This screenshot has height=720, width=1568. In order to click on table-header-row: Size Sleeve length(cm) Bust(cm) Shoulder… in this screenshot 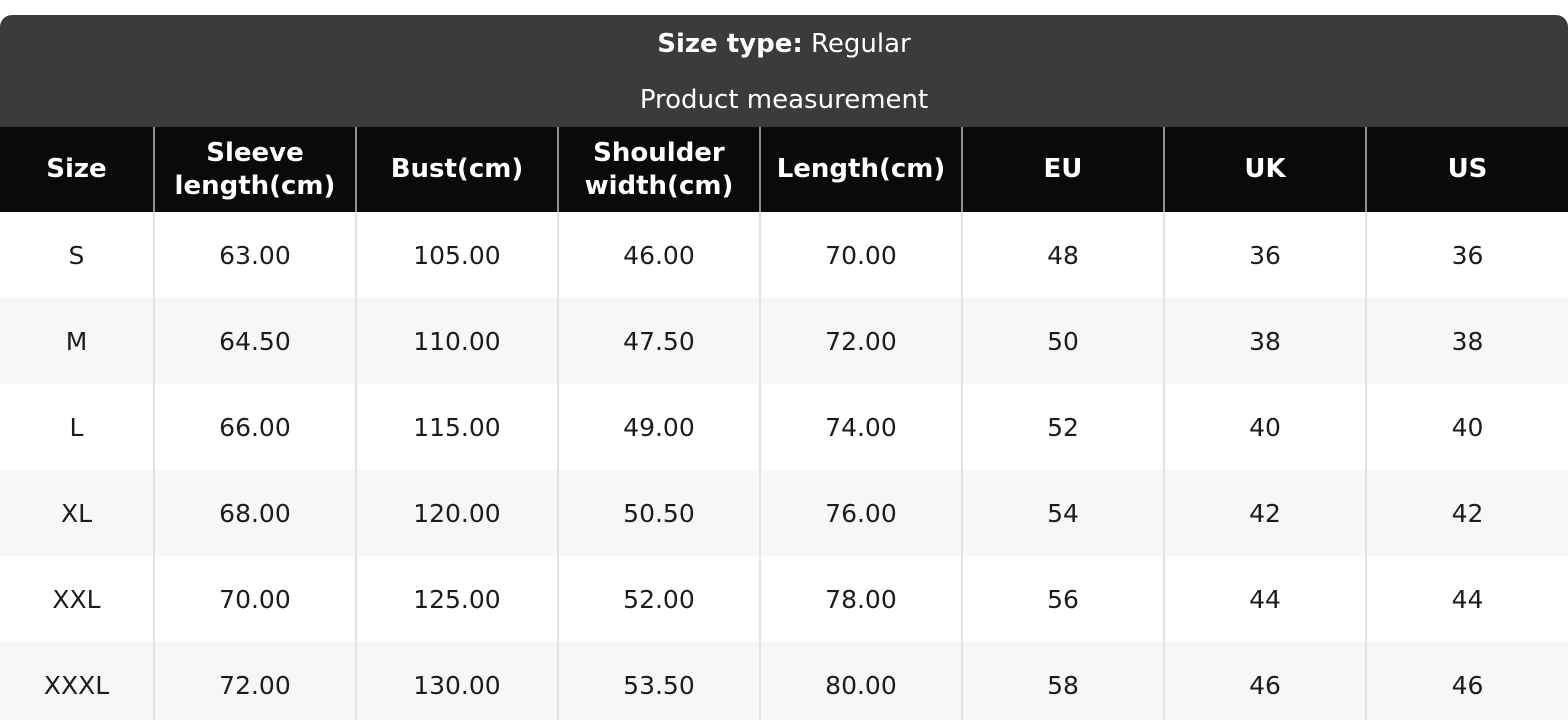, I will do `click(784, 169)`.